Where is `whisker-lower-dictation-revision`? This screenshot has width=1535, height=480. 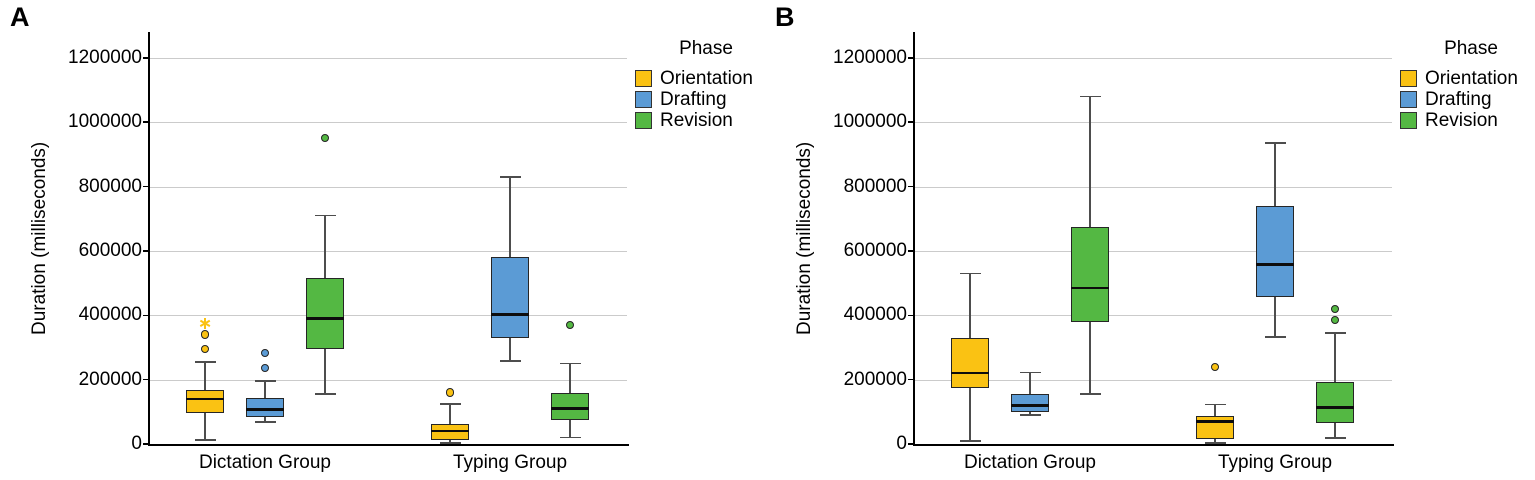 whisker-lower-dictation-revision is located at coordinates (325, 372).